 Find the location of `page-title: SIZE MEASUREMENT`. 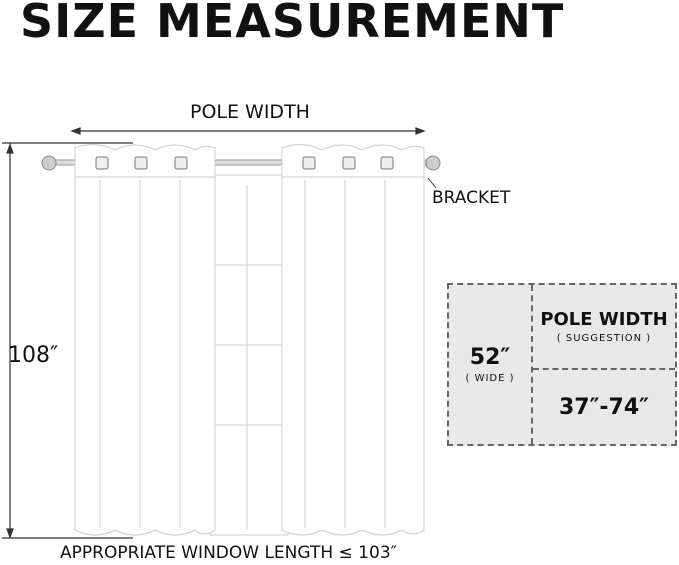

page-title: SIZE MEASUREMENT is located at coordinates (292, 24).